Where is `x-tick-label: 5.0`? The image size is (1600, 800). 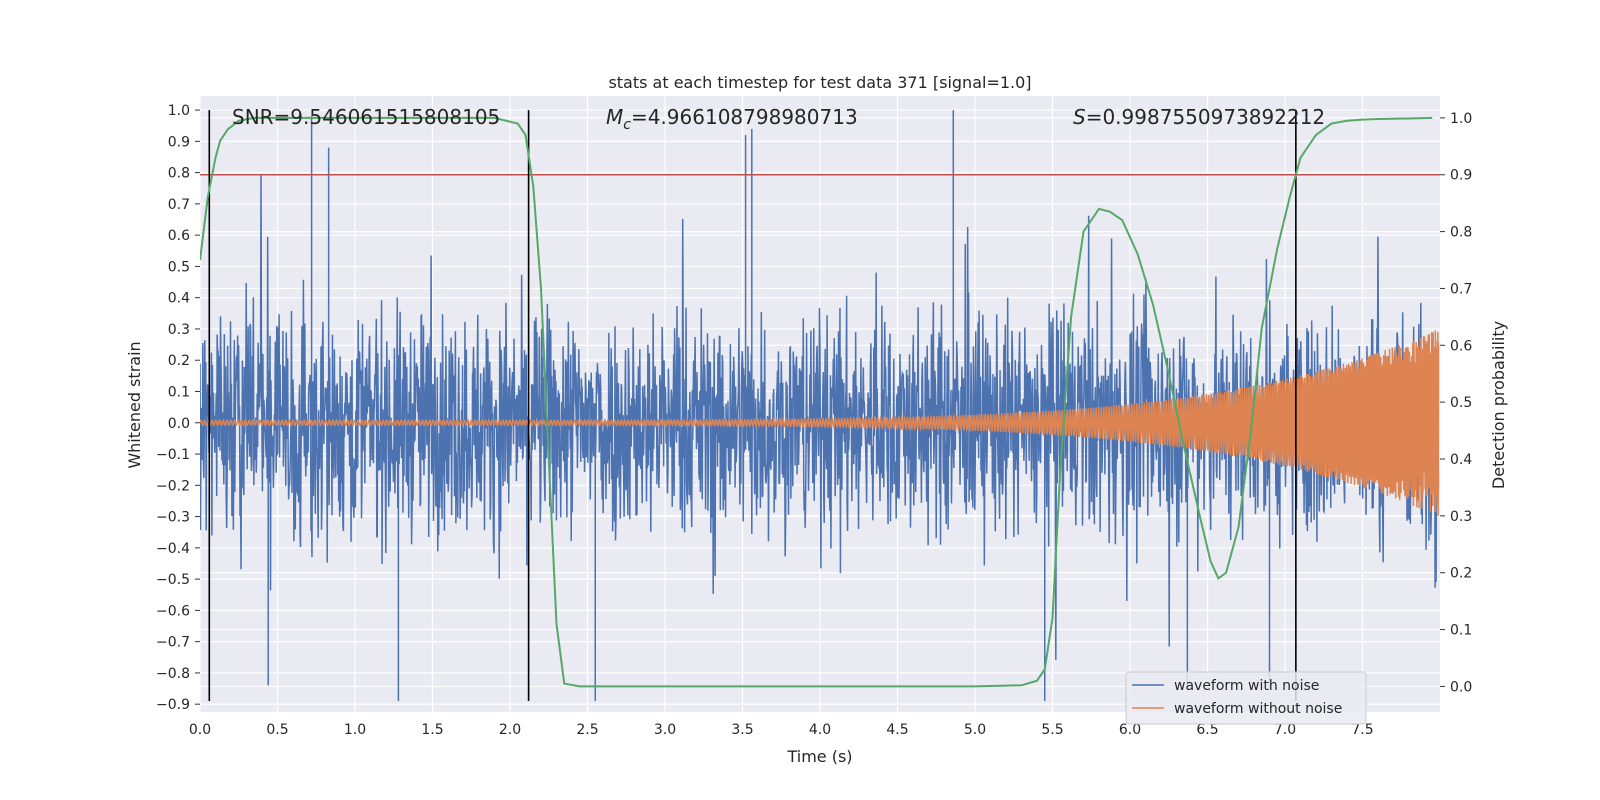 x-tick-label: 5.0 is located at coordinates (975, 730).